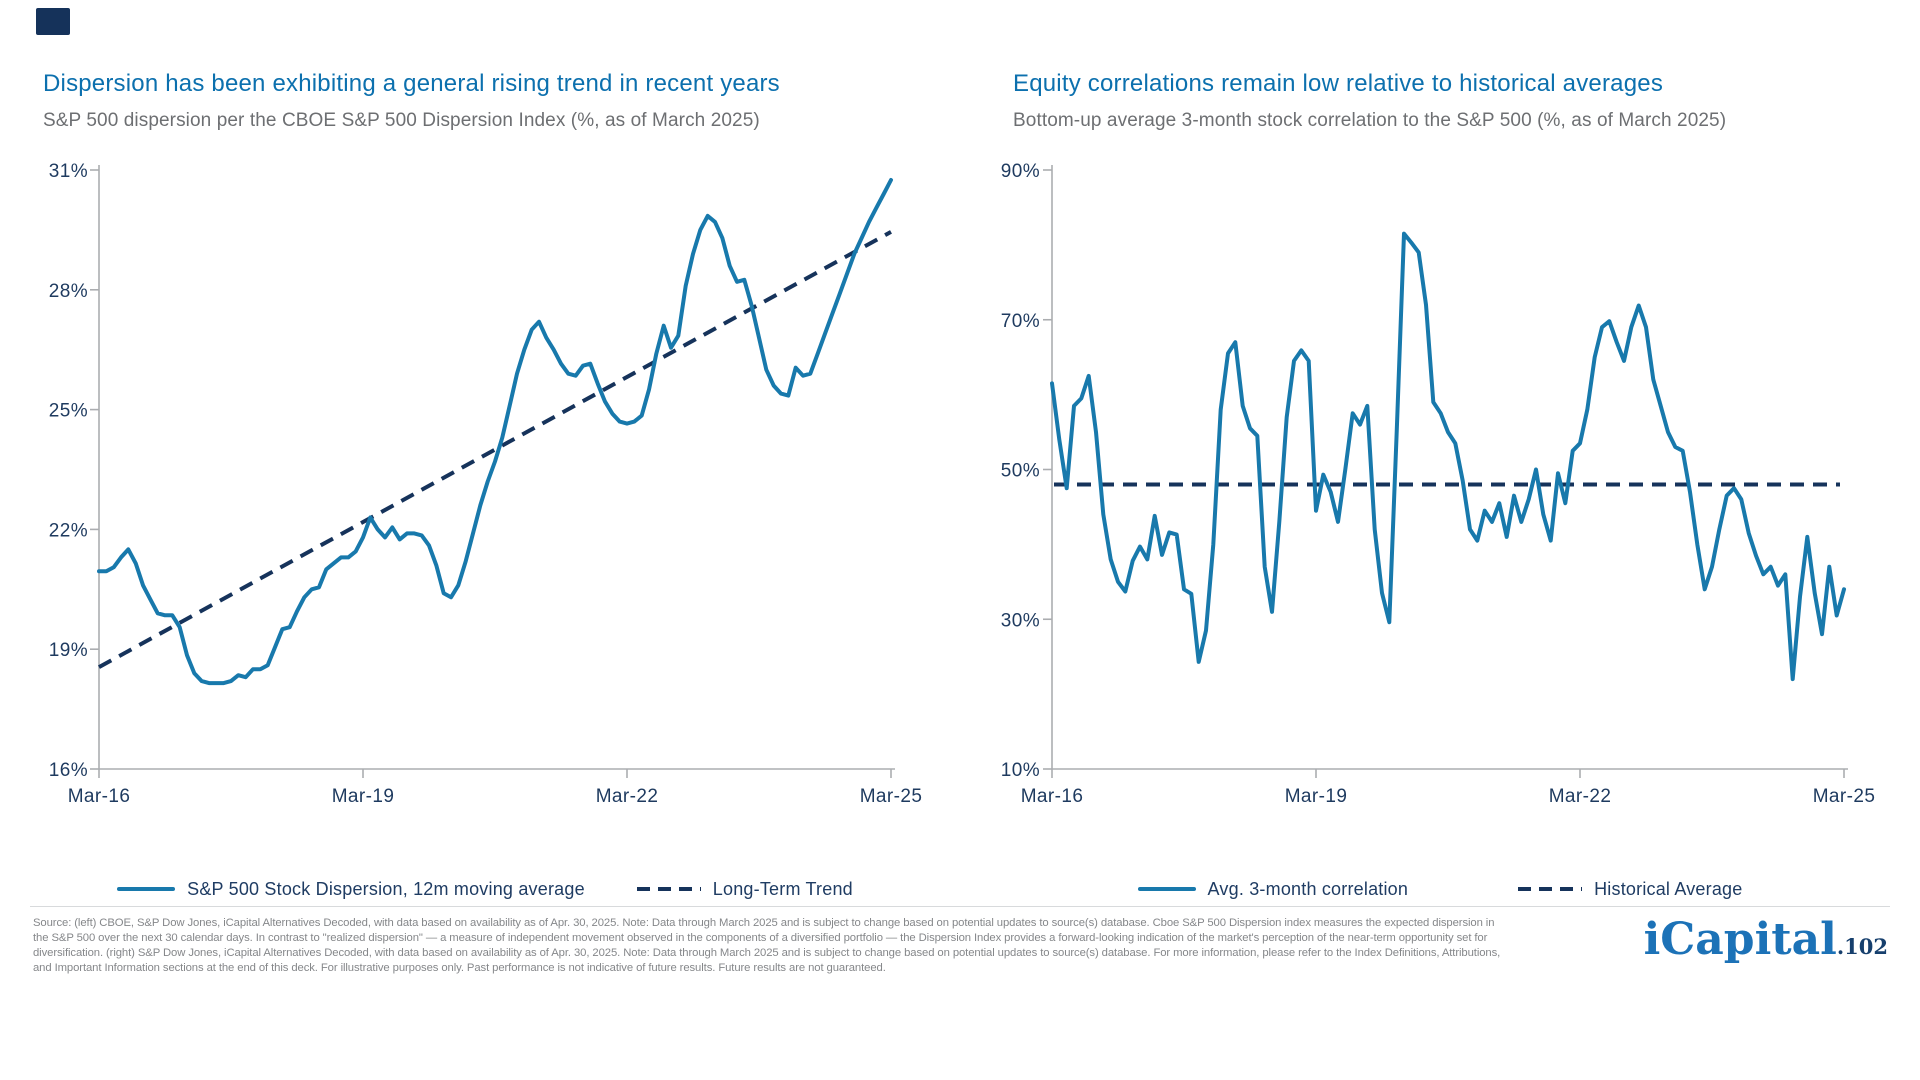 The image size is (1920, 1080). Describe the element at coordinates (1020, 620) in the screenshot. I see `y-tick-label: 30%` at that location.